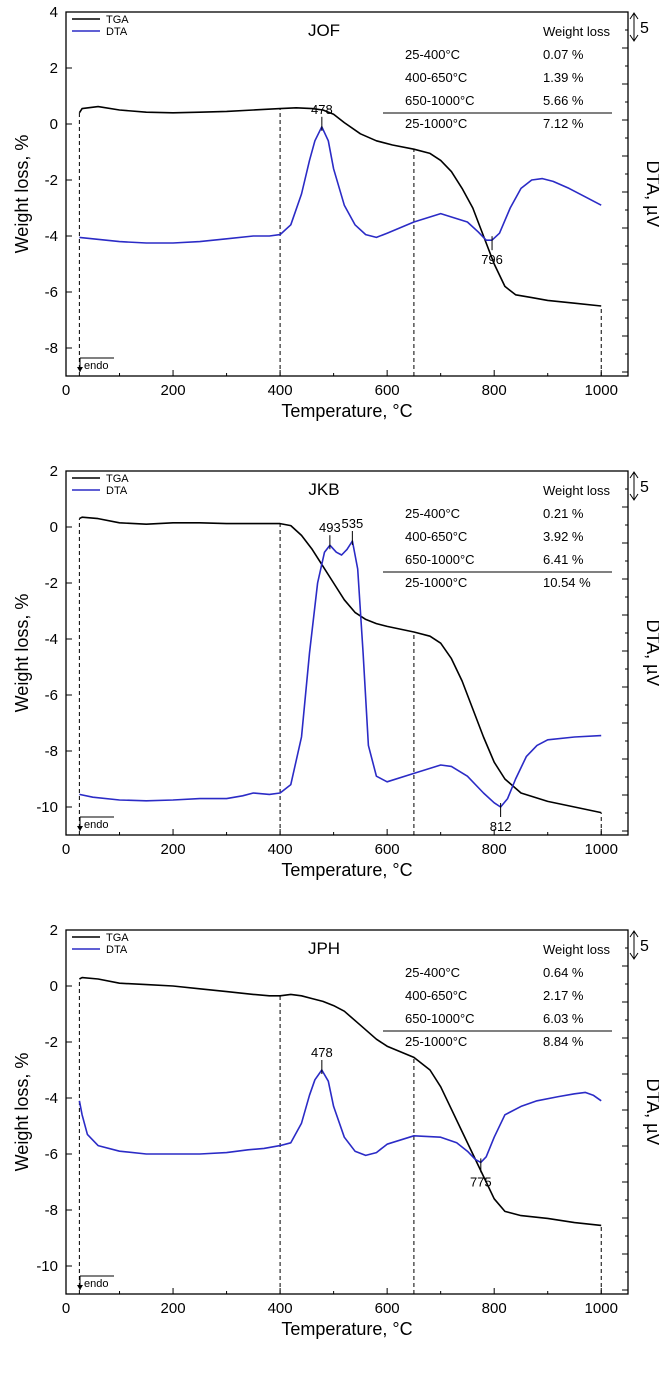 The image size is (659, 1378). What do you see at coordinates (563, 100) in the screenshot?
I see `table-value: 5.66 %` at bounding box center [563, 100].